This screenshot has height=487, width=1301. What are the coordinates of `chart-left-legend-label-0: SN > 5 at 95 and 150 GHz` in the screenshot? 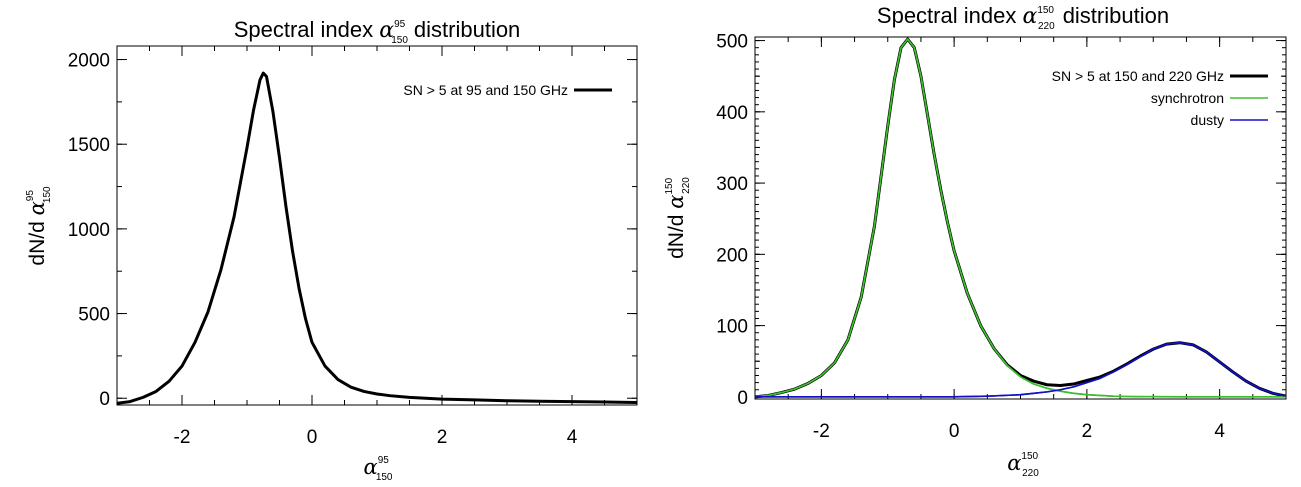 It's located at (485, 90).